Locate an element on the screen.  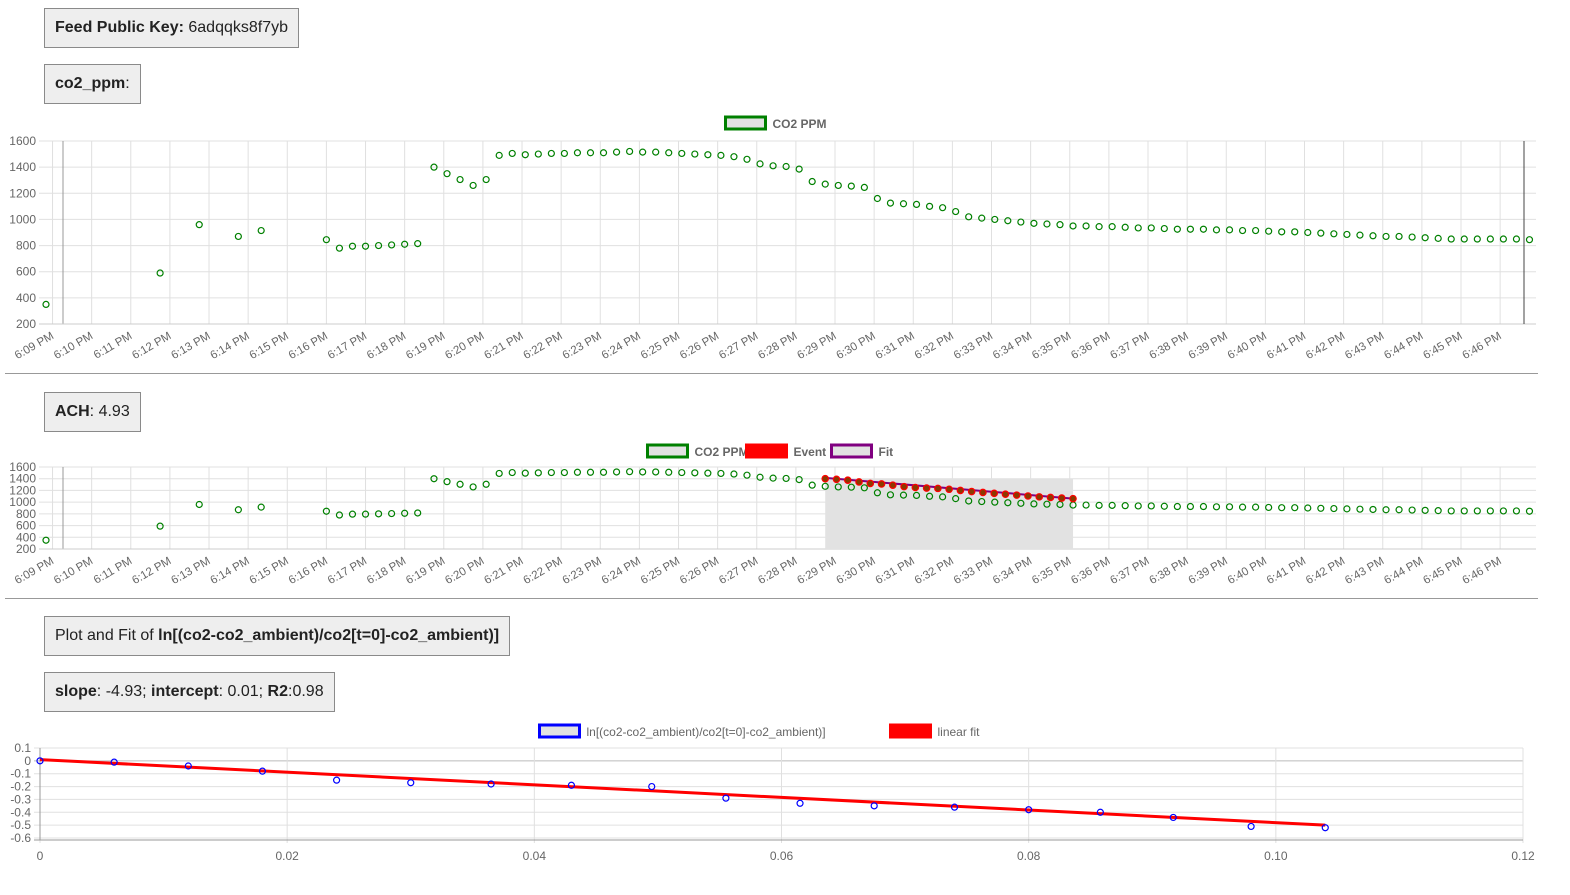
y-tick-label: -0.4 is located at coordinates (20, 812).